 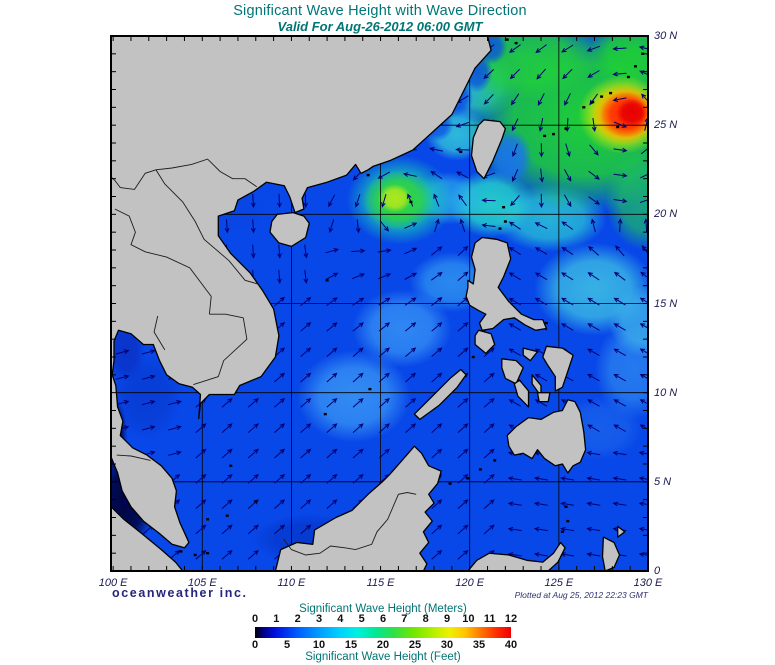 I want to click on meters-scale-tick: 11, so click(x=489, y=619).